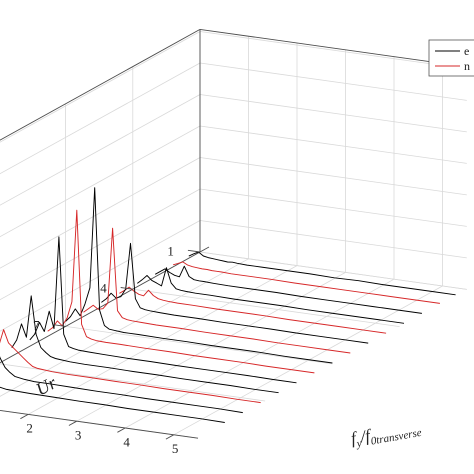 This screenshot has width=474, height=474. I want to click on legend-box, so click(451, 58).